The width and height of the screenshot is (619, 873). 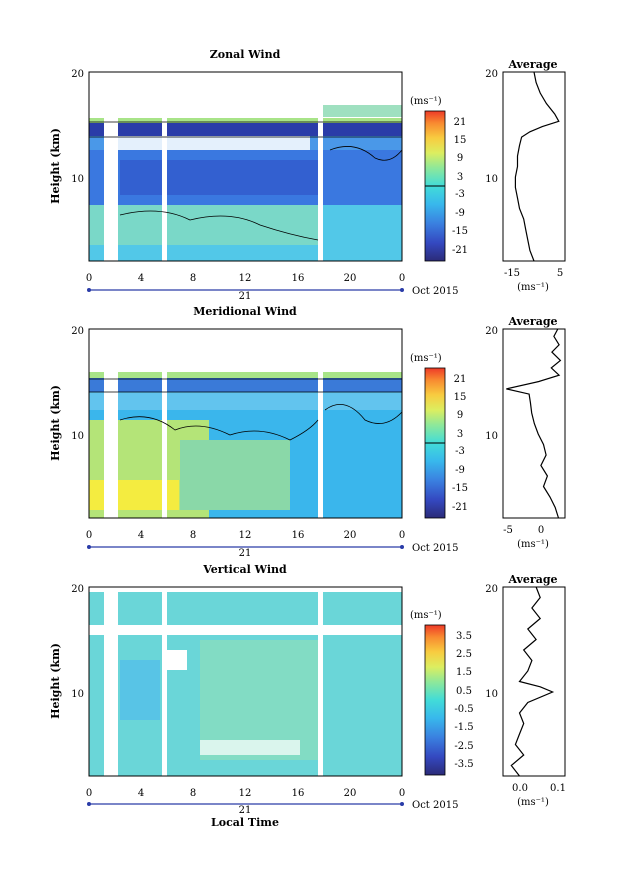 What do you see at coordinates (508, 530) in the screenshot?
I see `profile-x-tick-label: -5` at bounding box center [508, 530].